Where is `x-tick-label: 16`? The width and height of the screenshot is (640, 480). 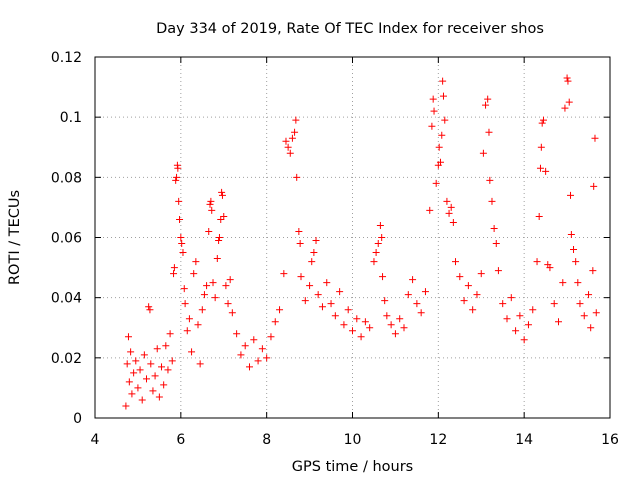
x-tick-label: 16 is located at coordinates (610, 440).